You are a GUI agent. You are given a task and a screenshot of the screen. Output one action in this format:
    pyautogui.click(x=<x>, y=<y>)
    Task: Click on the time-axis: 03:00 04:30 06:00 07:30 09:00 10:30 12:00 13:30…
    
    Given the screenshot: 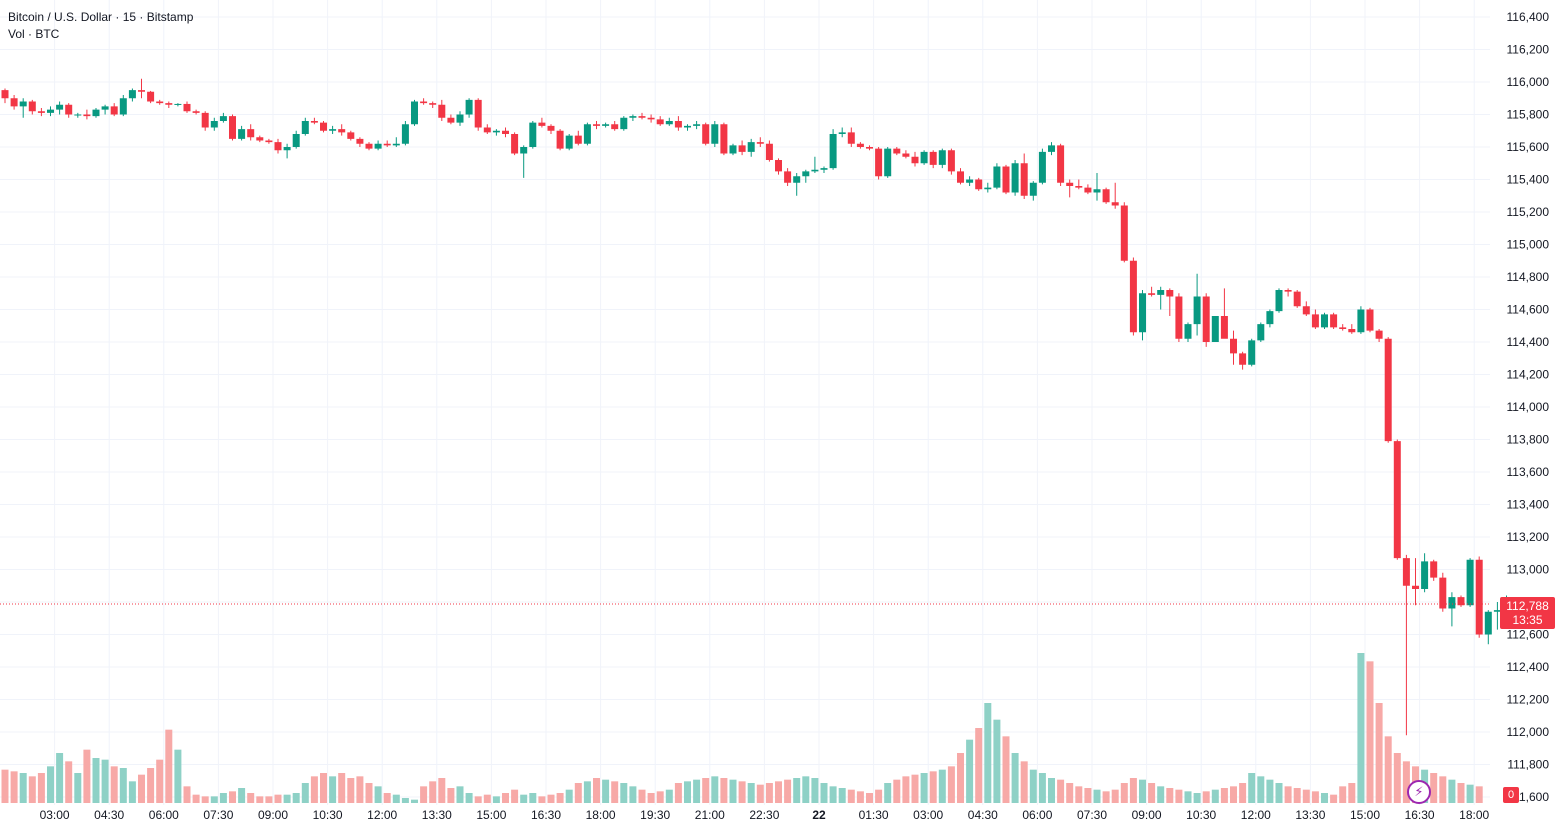 What is the action you would take?
    pyautogui.click(x=765, y=815)
    